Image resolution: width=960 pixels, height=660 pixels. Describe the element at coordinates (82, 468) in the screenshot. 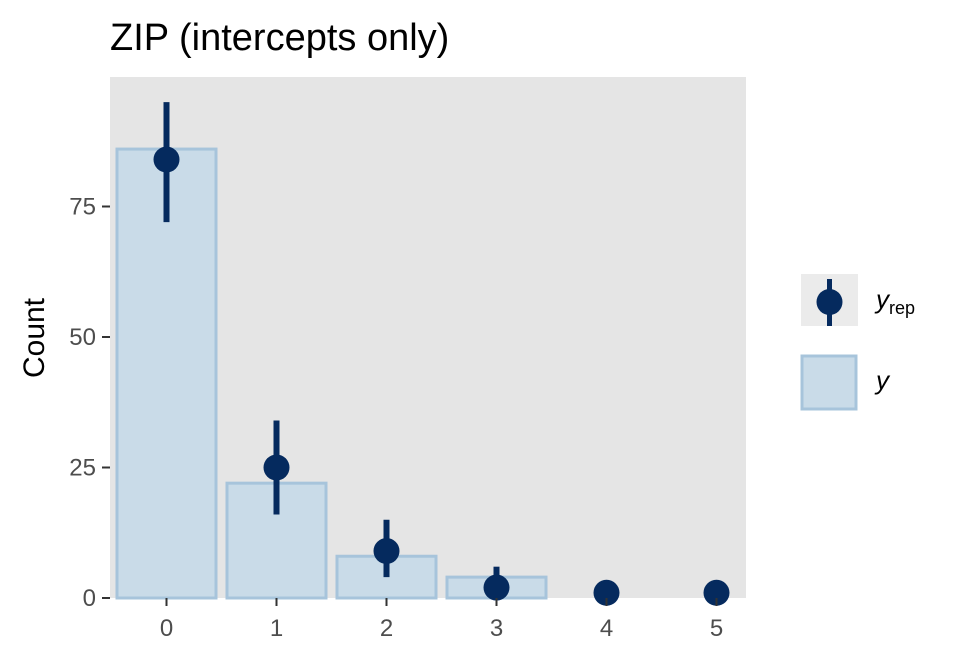

I see `y-tick-label-25: 25` at that location.